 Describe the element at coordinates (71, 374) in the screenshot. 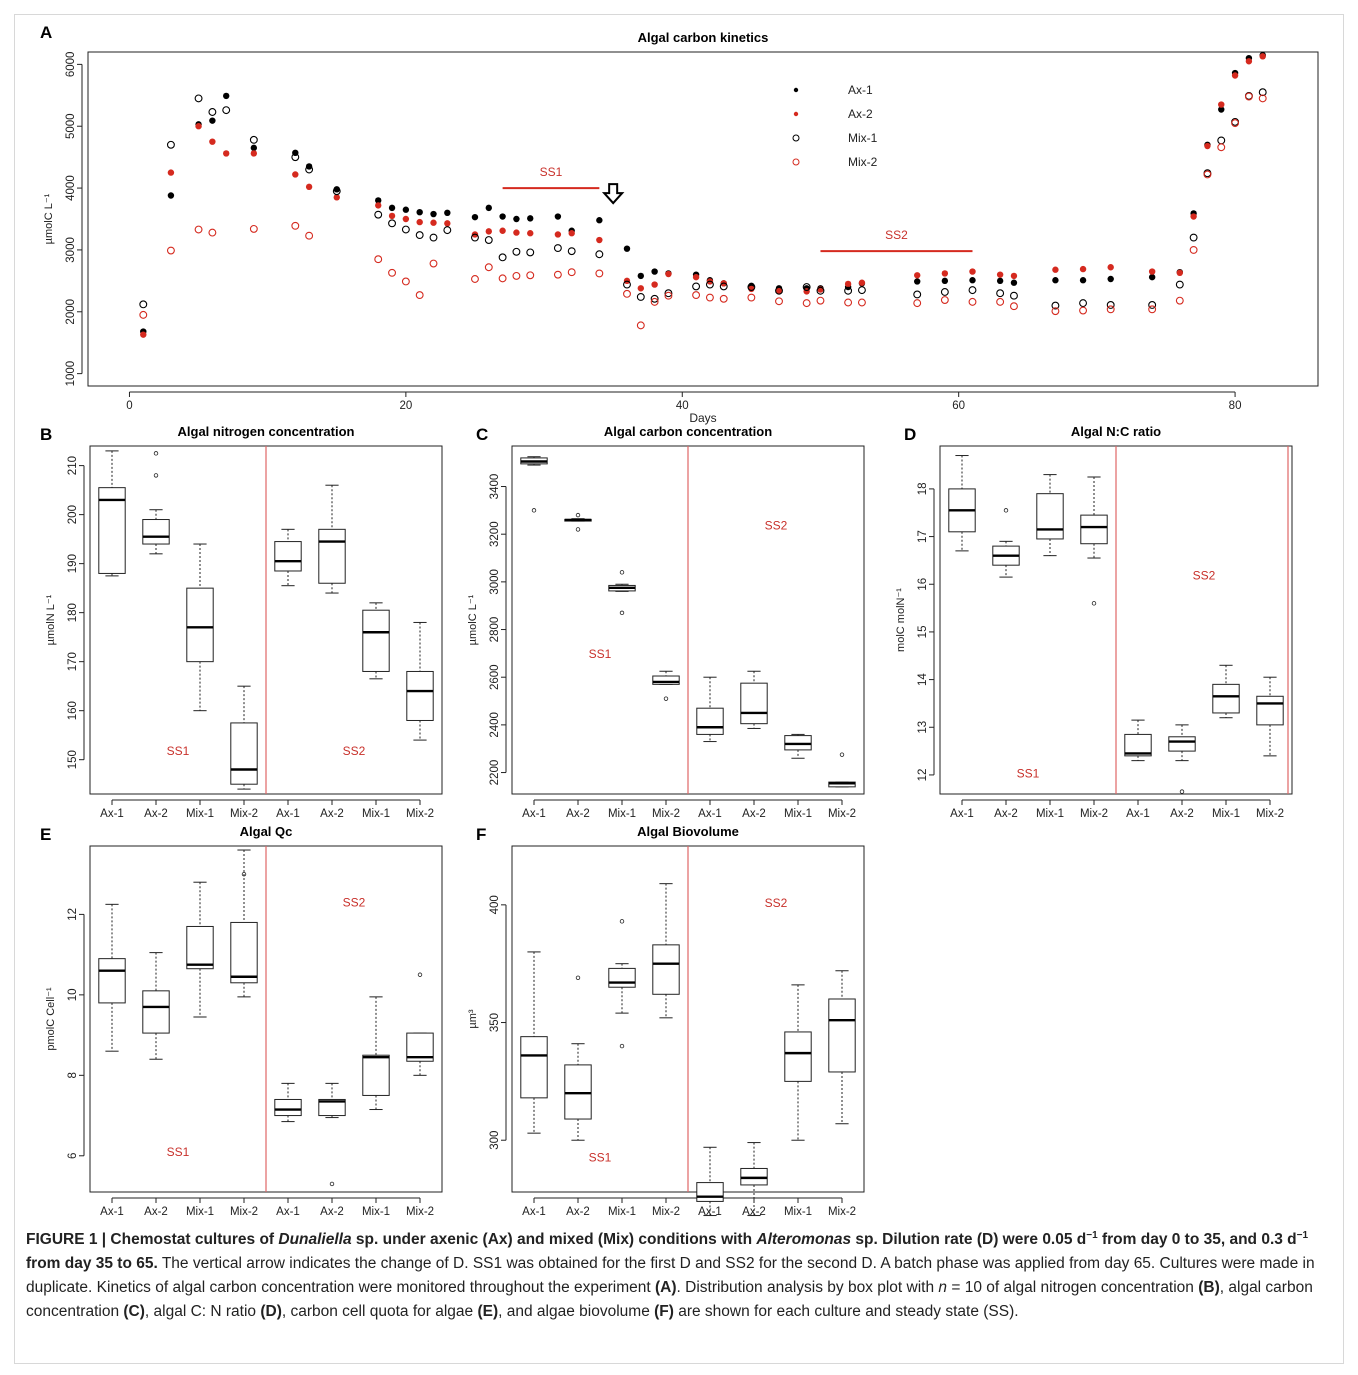

I see `panel-a-y-tick-label: 1000` at that location.